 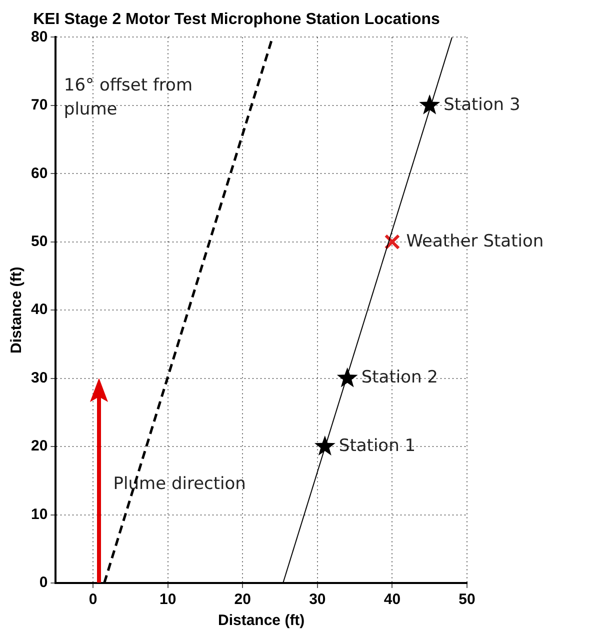 What do you see at coordinates (482, 104) in the screenshot?
I see `series-label: Station 3` at bounding box center [482, 104].